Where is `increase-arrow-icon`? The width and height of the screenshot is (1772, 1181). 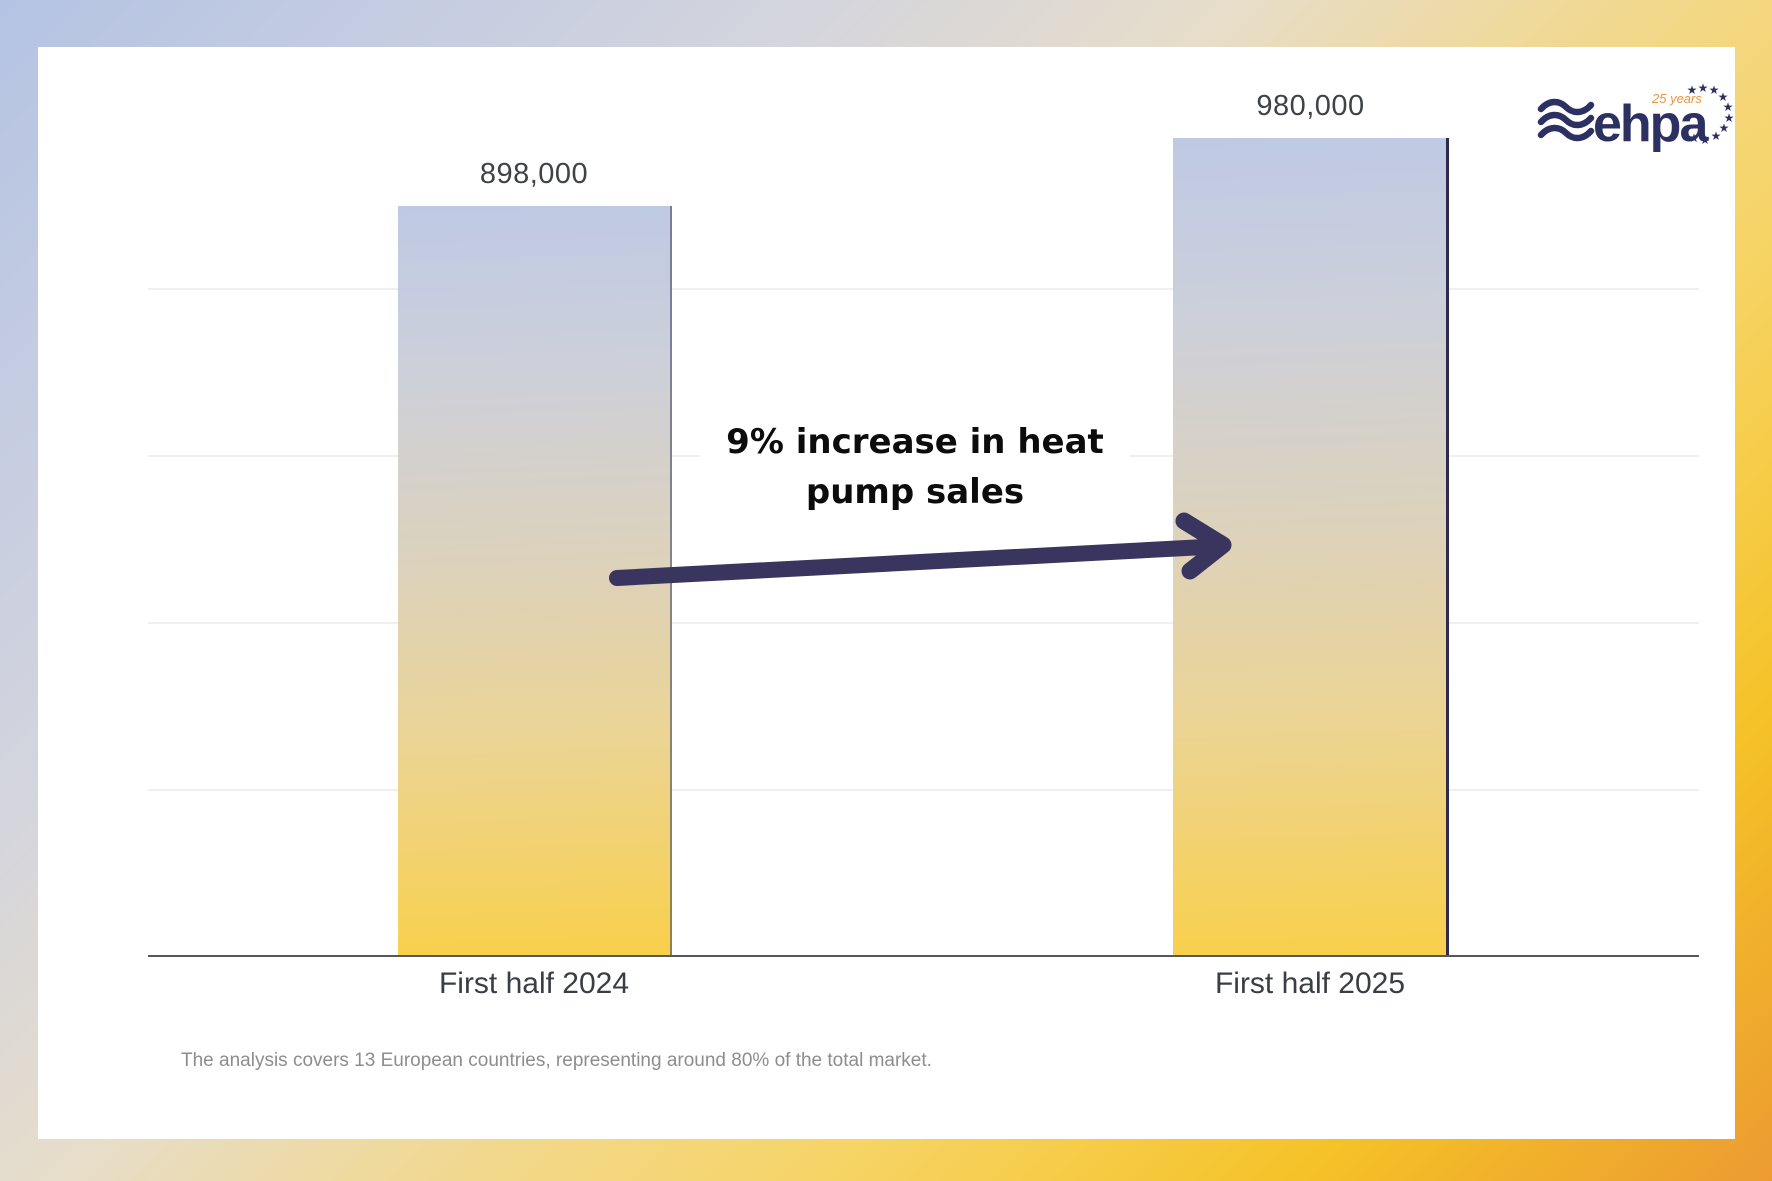
increase-arrow-icon is located at coordinates (920, 549).